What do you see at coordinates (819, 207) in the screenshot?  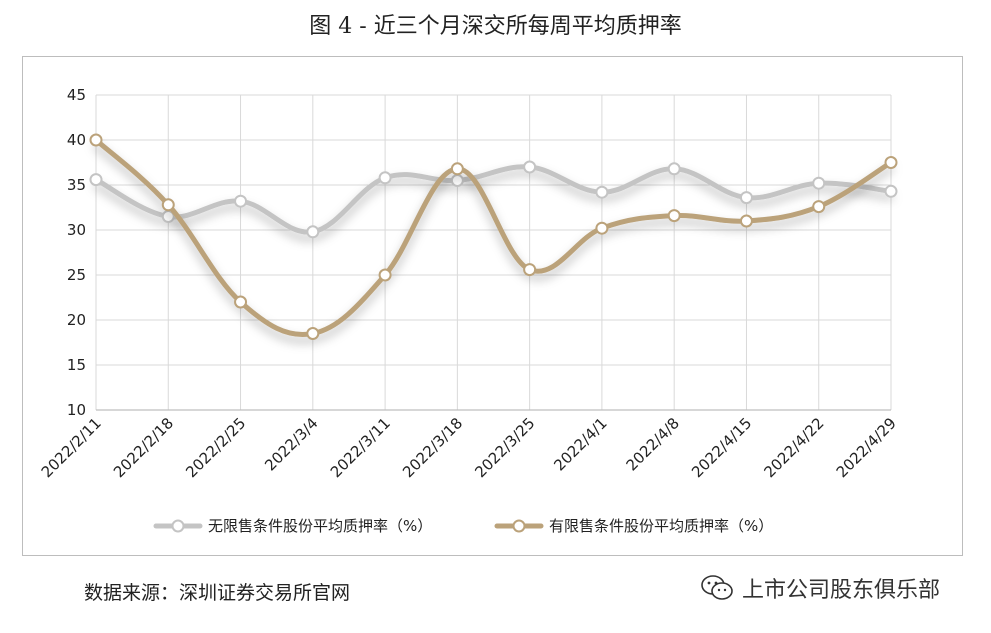 I see `data-point-restricted: 2022/4/22: 32.6` at bounding box center [819, 207].